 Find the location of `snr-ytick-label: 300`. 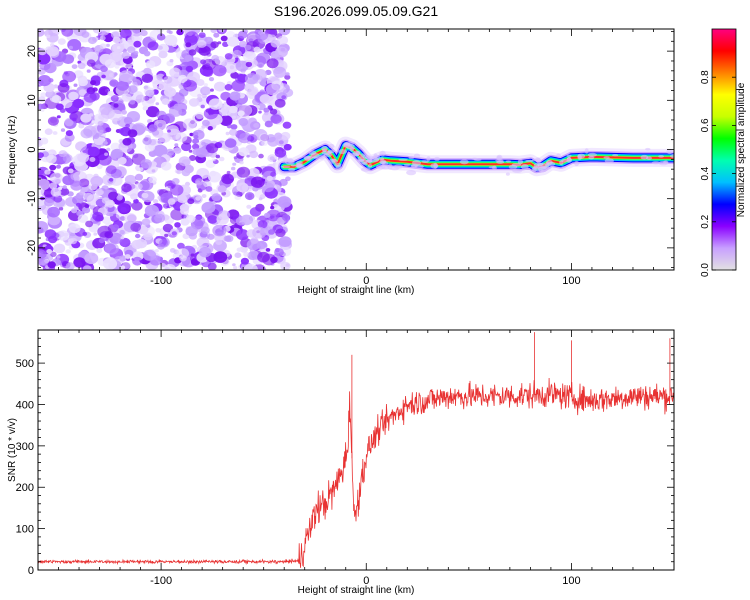

snr-ytick-label: 300 is located at coordinates (25, 447).